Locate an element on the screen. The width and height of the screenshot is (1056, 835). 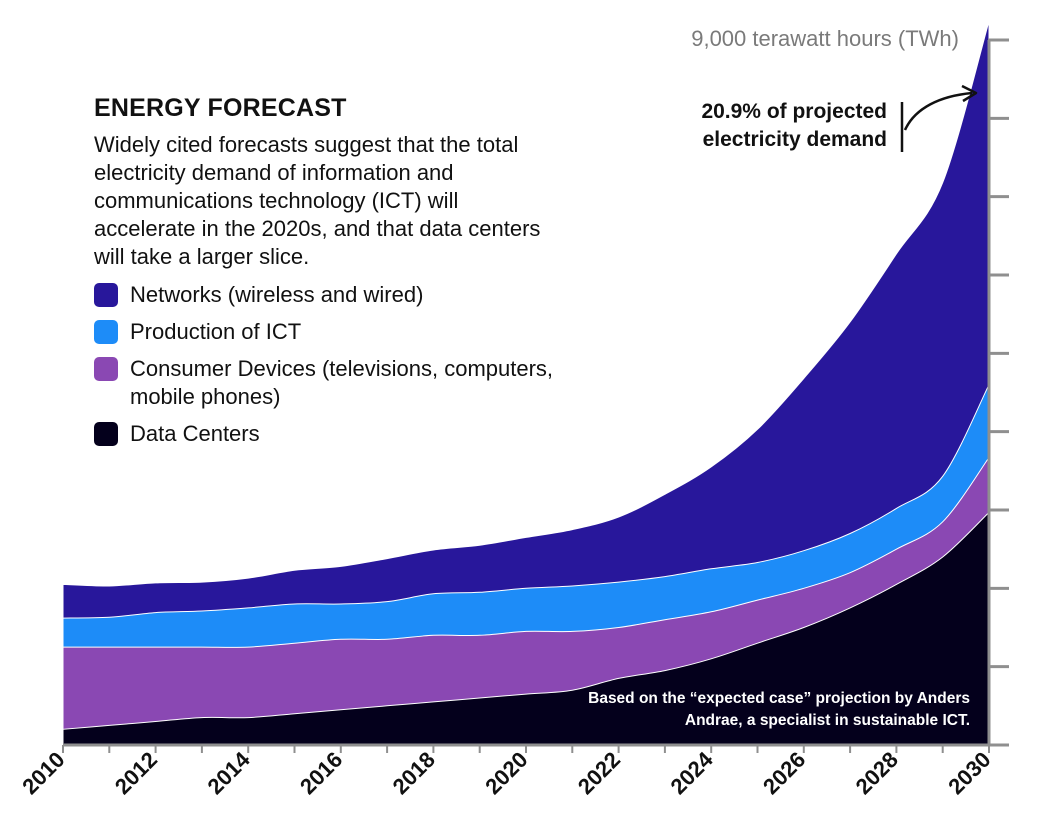
x-tick-label: 2012 is located at coordinates (136, 773).